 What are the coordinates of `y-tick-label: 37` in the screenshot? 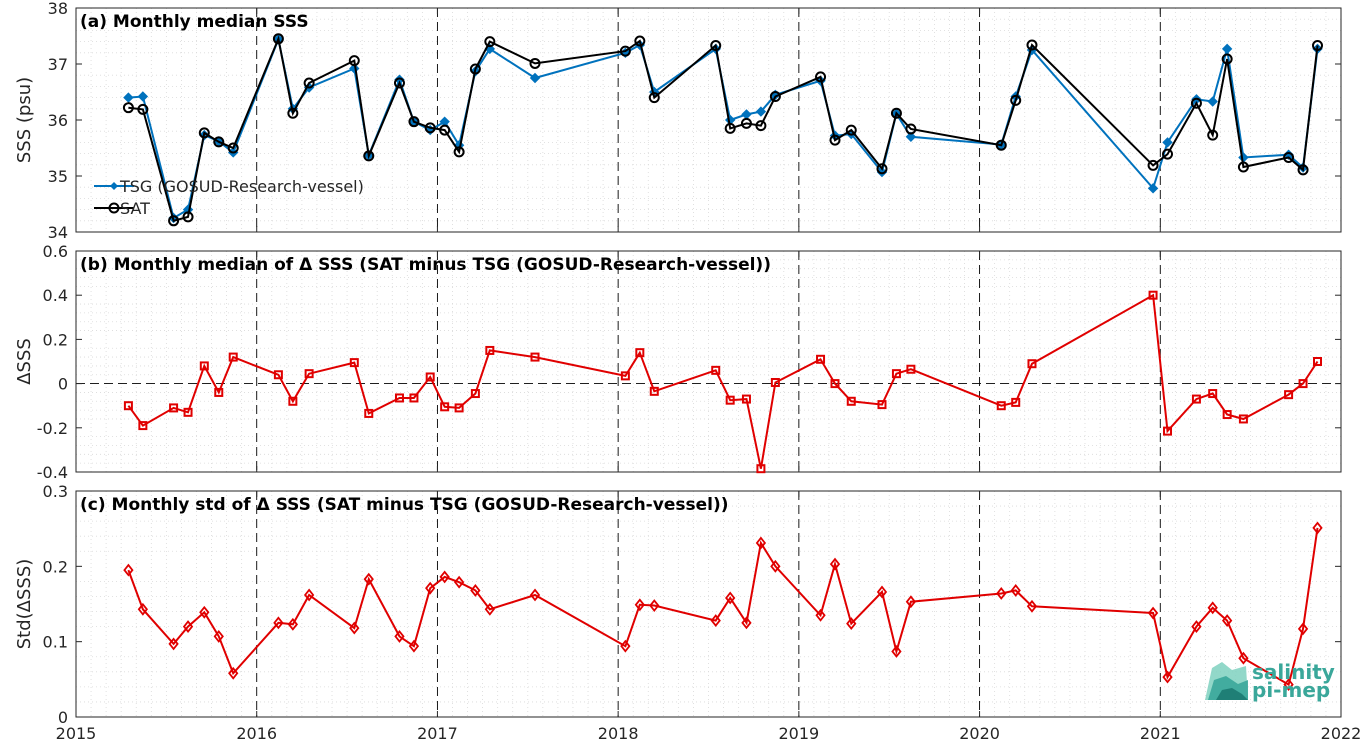 It's located at (58, 64).